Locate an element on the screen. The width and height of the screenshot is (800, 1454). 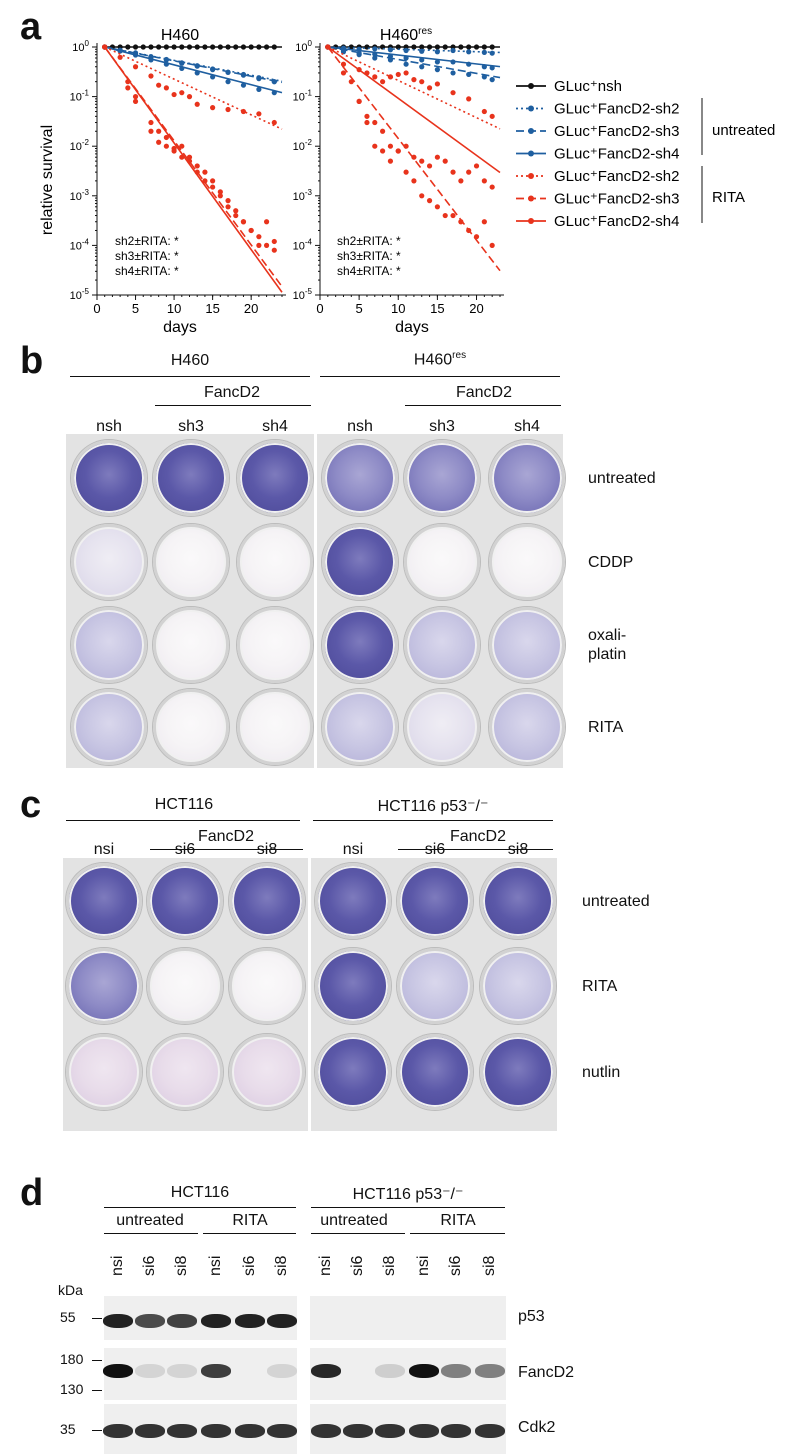
well-RITA-nsi is located at coordinates (353, 986).